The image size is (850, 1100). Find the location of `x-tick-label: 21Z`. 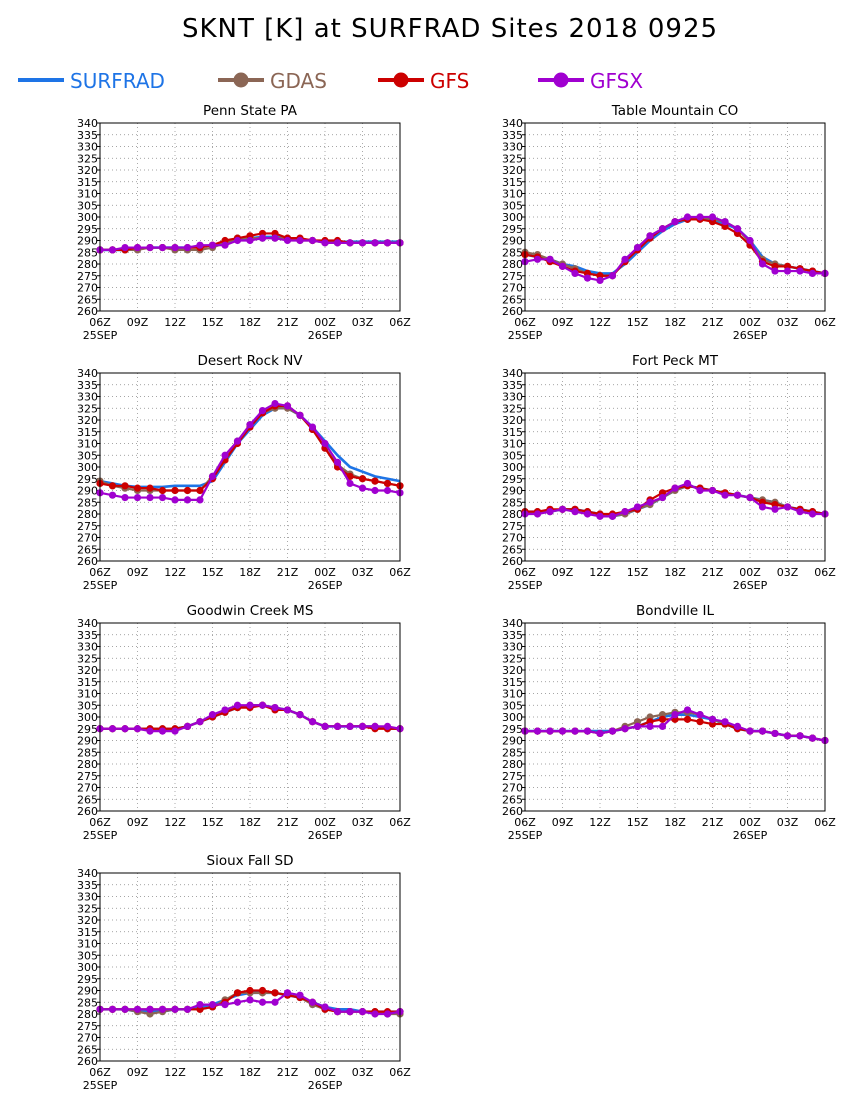

x-tick-label: 21Z is located at coordinates (288, 322).